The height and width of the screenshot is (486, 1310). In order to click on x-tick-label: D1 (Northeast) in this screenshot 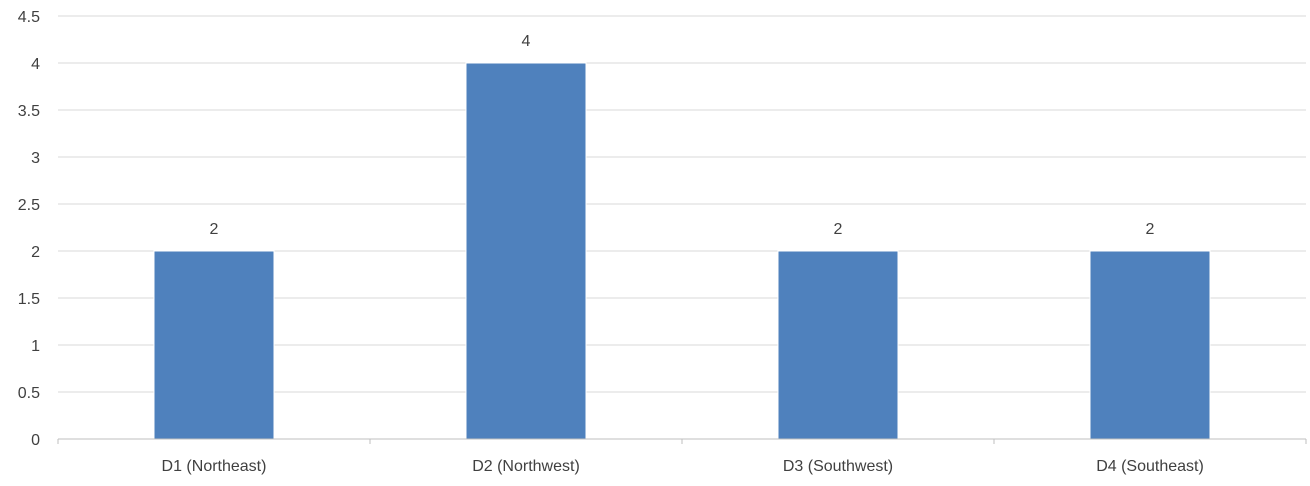, I will do `click(214, 466)`.